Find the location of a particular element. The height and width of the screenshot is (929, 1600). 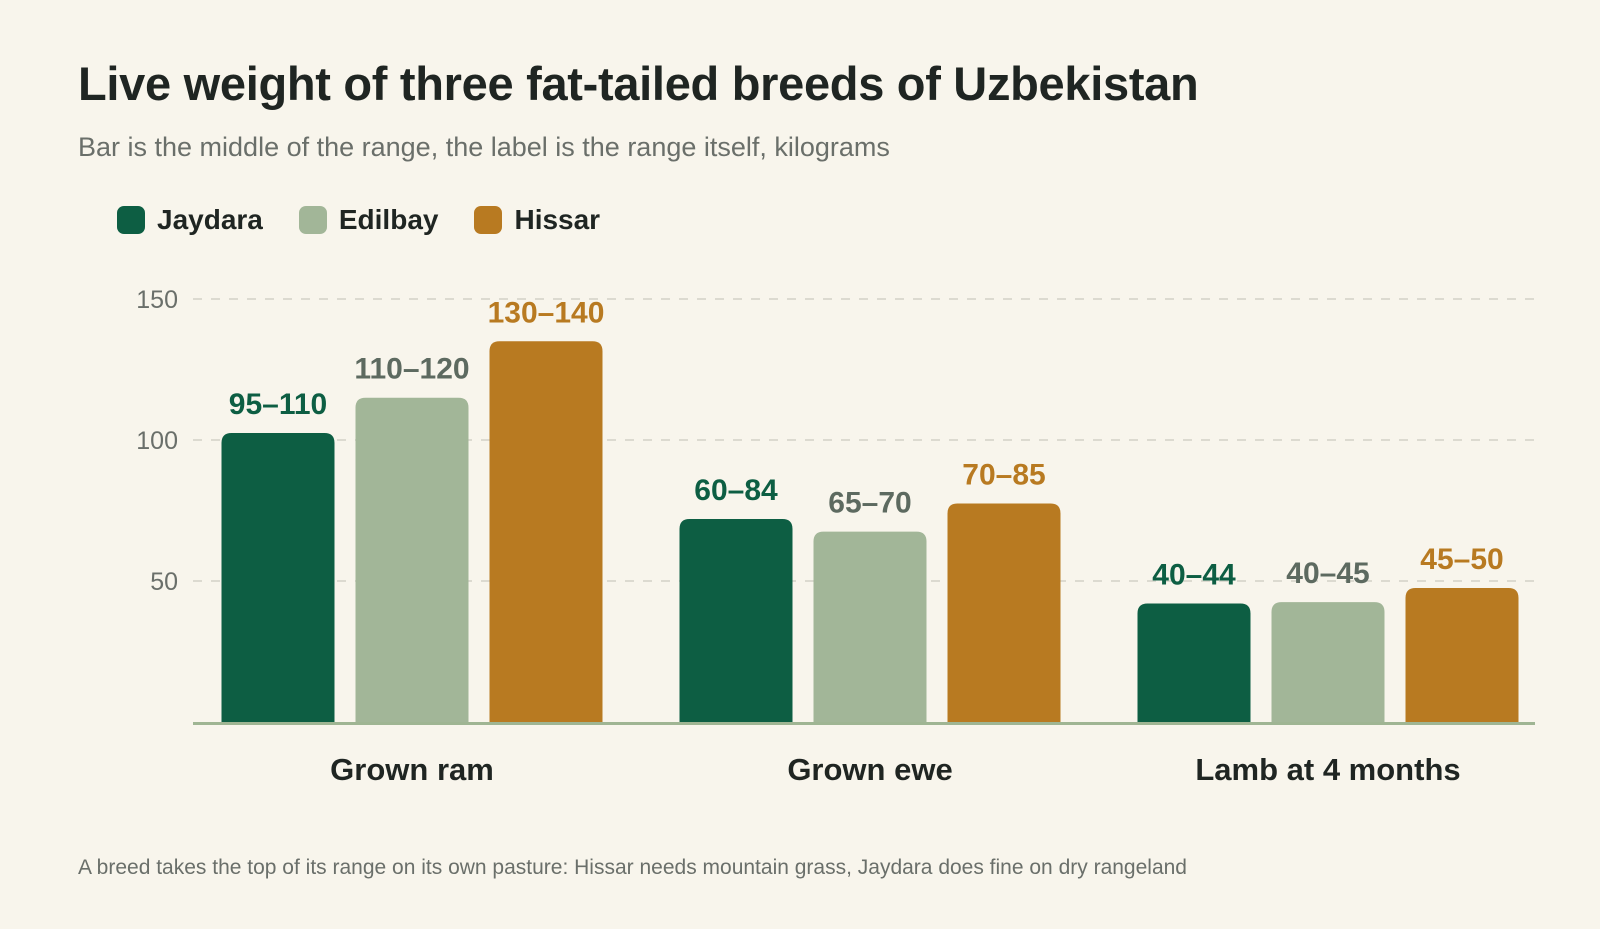

bar-value-label: 60–84 is located at coordinates (736, 490).